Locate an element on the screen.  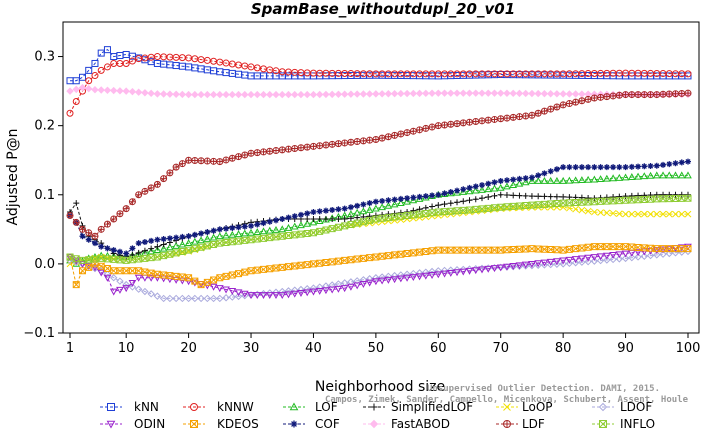
chart-title: SpamBase_withoutdupl_20_v01 is located at coordinates (383, 9).